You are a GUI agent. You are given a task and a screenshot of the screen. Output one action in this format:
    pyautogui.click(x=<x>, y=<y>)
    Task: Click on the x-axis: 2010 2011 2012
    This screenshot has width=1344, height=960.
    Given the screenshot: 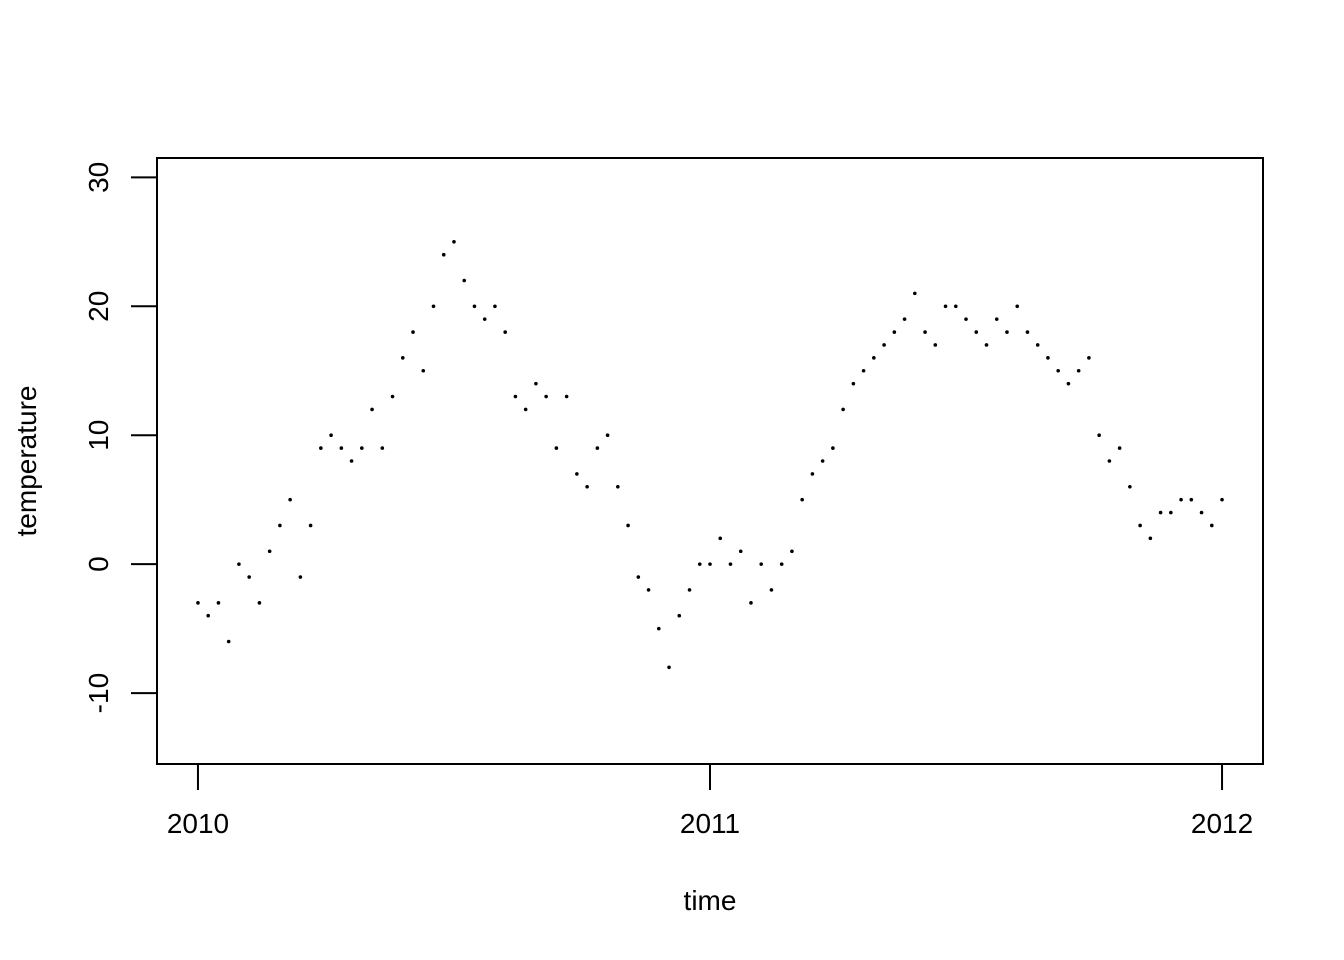 What is the action you would take?
    pyautogui.click(x=710, y=801)
    